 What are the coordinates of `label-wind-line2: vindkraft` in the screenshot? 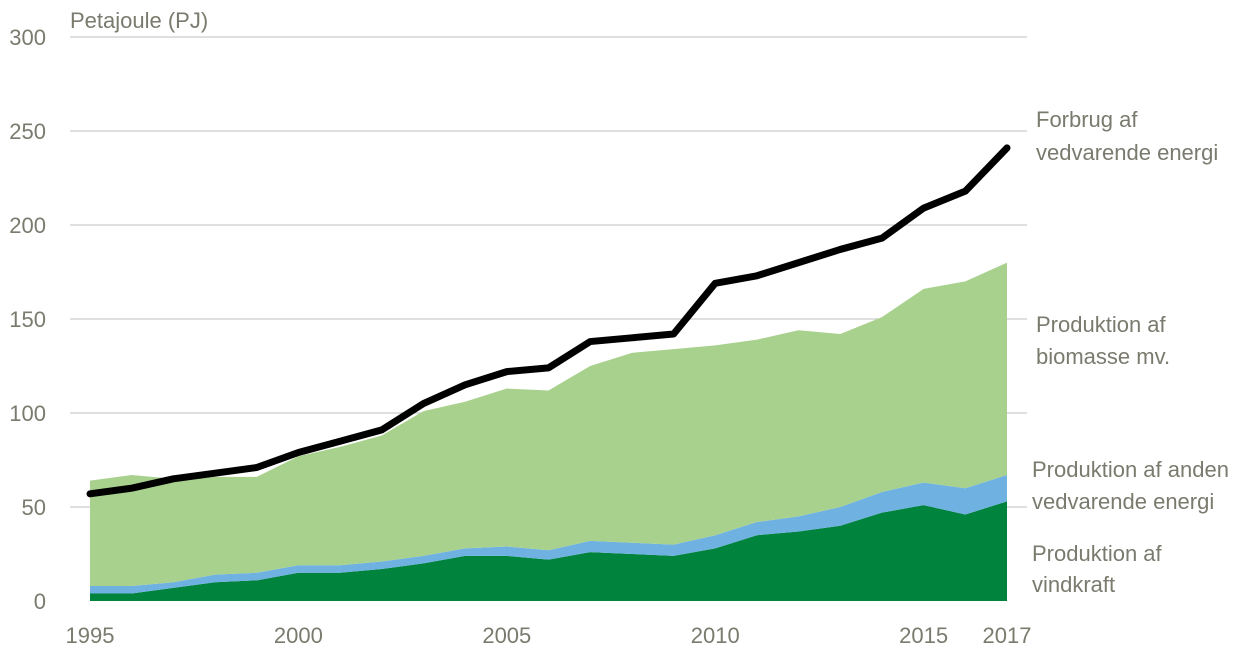 It's located at (1073, 584).